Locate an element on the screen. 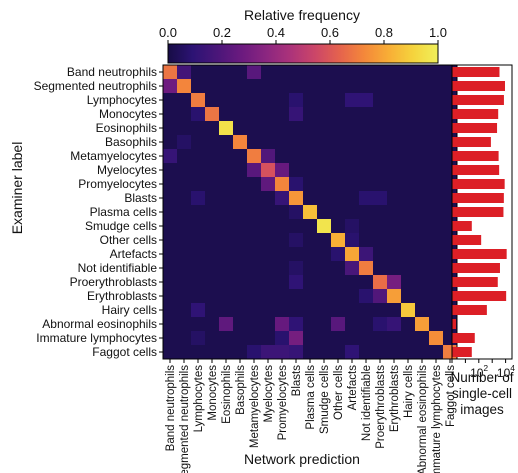 The width and height of the screenshot is (518, 473). column-label: Metamyelocytes is located at coordinates (255, 406).